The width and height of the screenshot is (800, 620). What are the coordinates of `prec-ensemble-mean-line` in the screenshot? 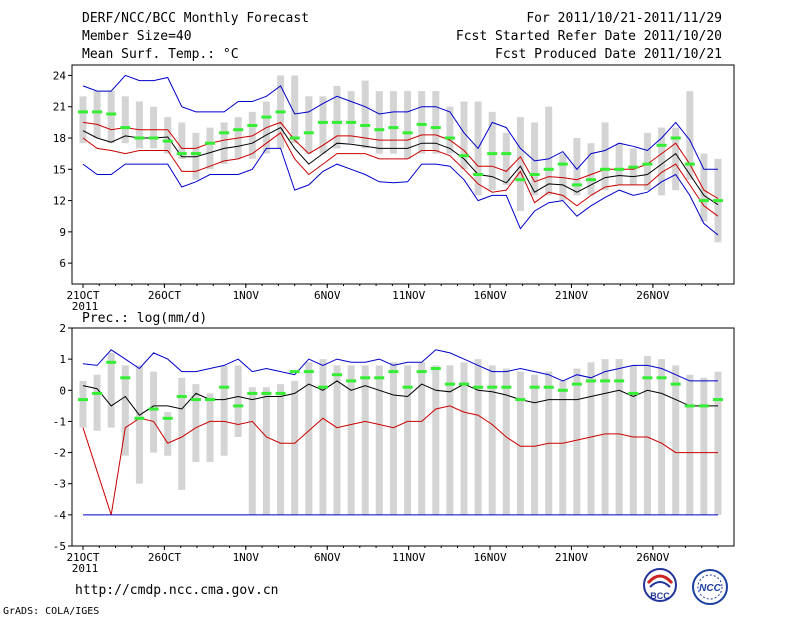 It's located at (400, 398).